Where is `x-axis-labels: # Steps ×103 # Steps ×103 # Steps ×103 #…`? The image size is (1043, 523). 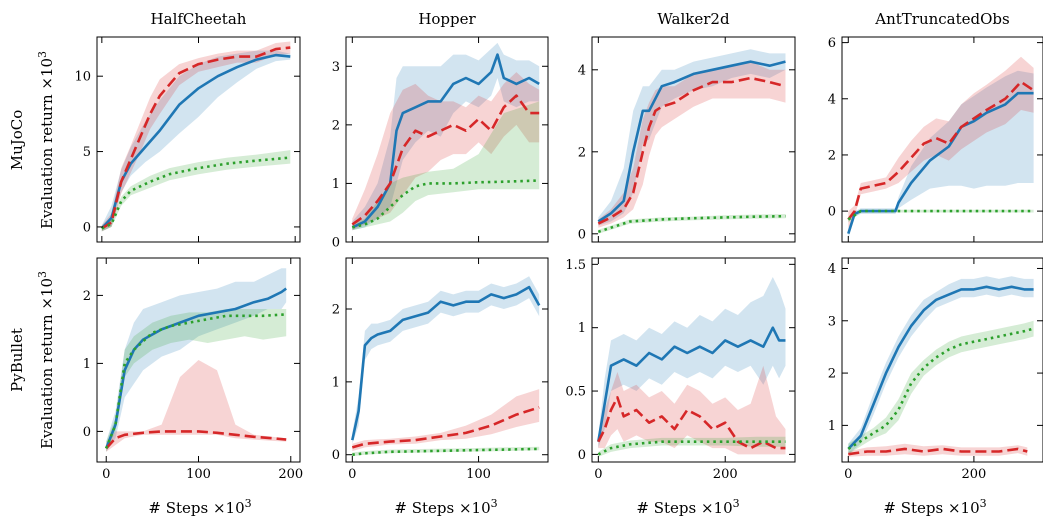 x-axis-labels: # Steps ×103 # Steps ×103 # Steps ×103 #… is located at coordinates (567, 507).